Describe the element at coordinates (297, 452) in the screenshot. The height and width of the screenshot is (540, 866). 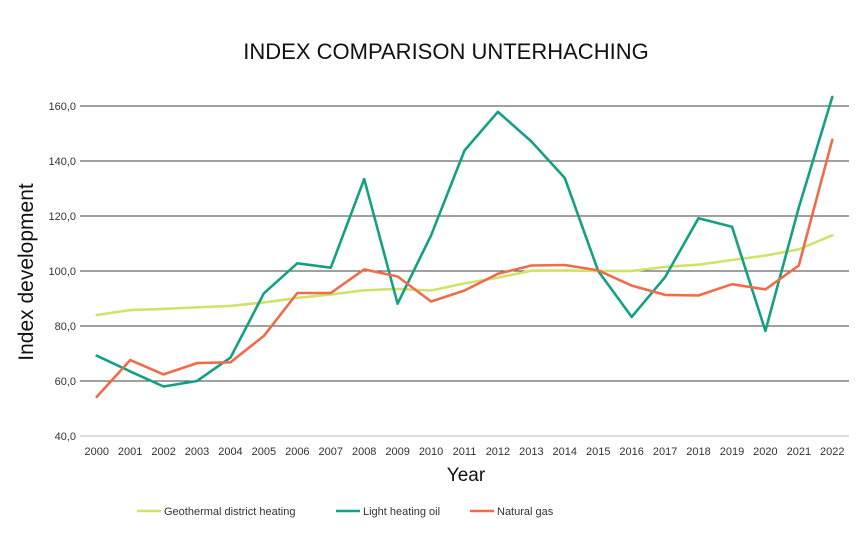
I see `x-tick-label: 2006` at that location.